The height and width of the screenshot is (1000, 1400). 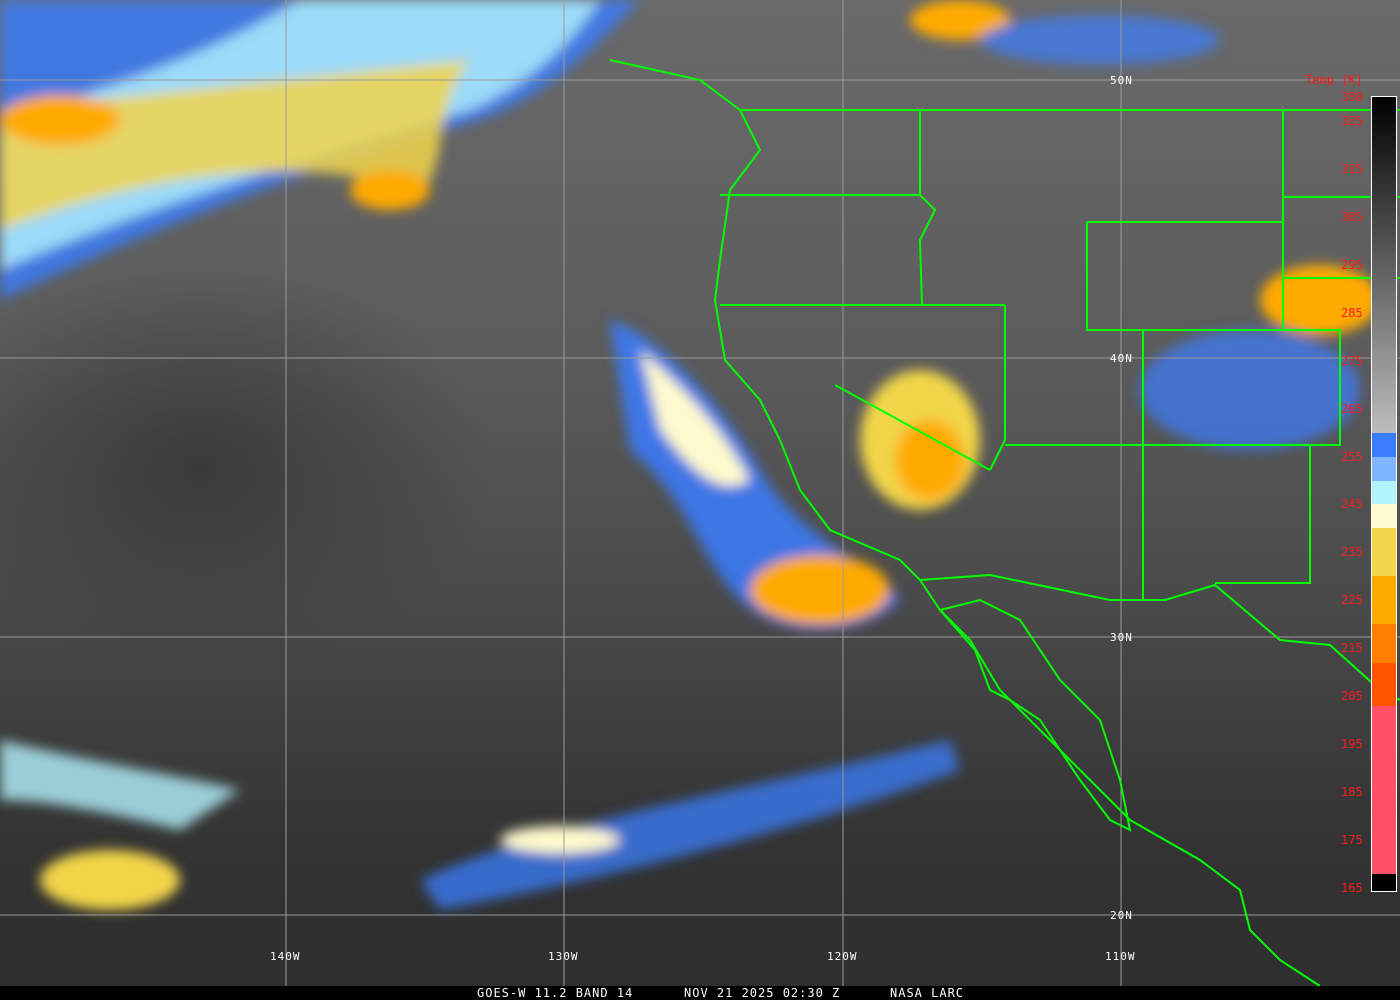 I want to click on colorbar-tick-label: 225, so click(x=1352, y=600).